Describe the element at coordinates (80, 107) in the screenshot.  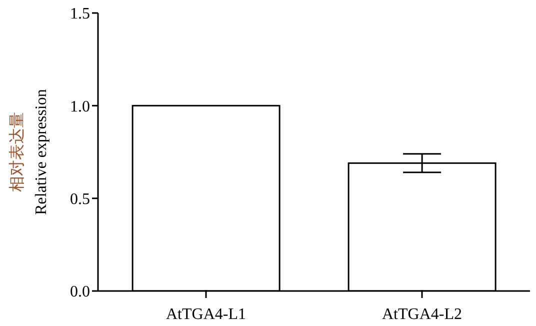
I see `y-tick-label: 1.0` at that location.